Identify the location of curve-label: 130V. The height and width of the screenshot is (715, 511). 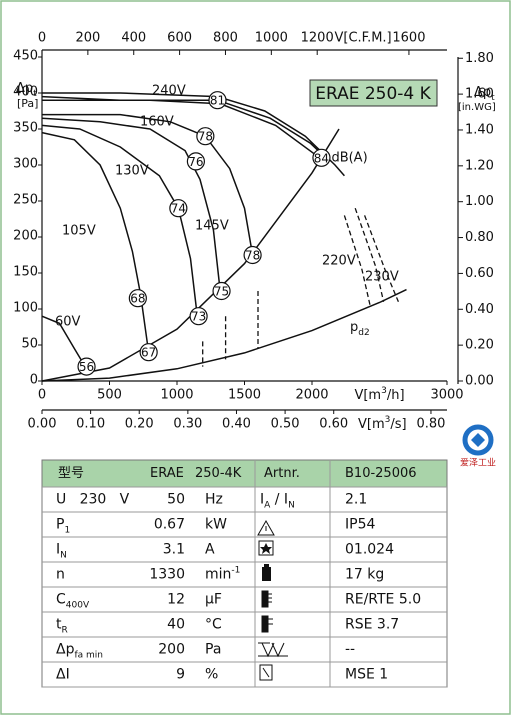
(132, 171).